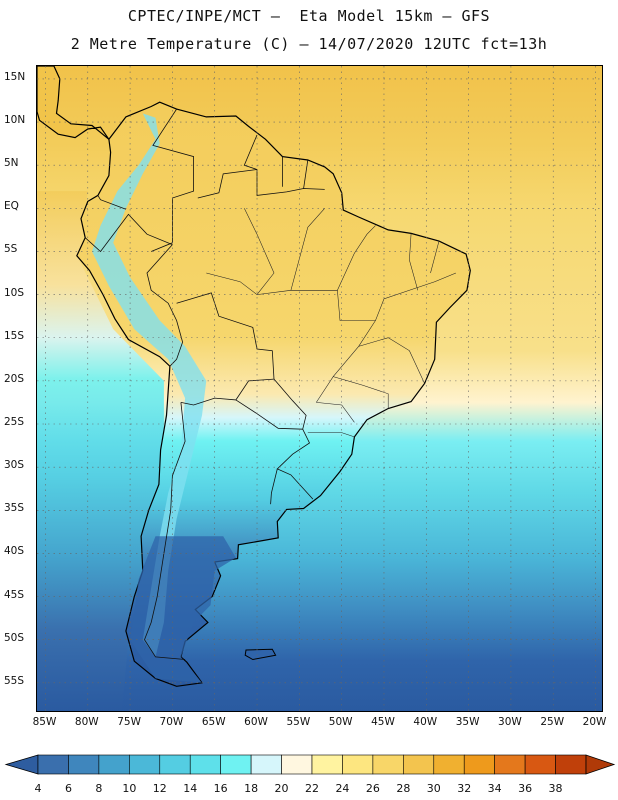 The height and width of the screenshot is (800, 618). I want to click on colorbar-label-36: 36, so click(525, 788).